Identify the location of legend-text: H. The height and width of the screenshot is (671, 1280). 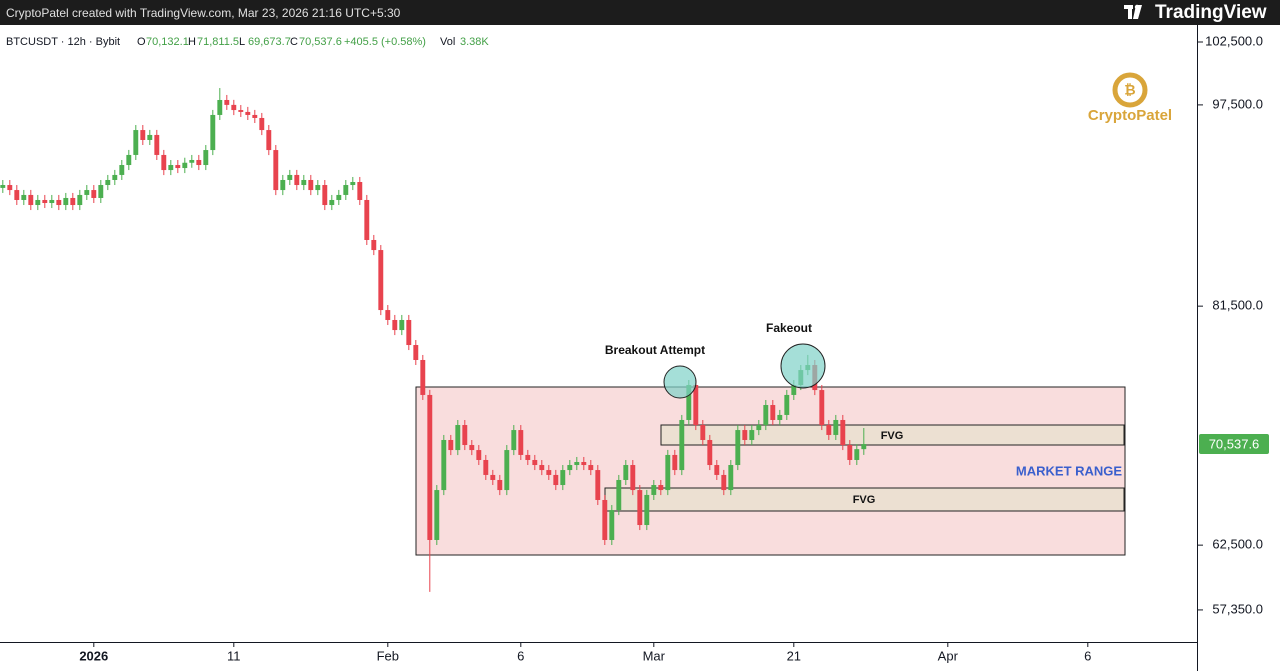
(192, 42).